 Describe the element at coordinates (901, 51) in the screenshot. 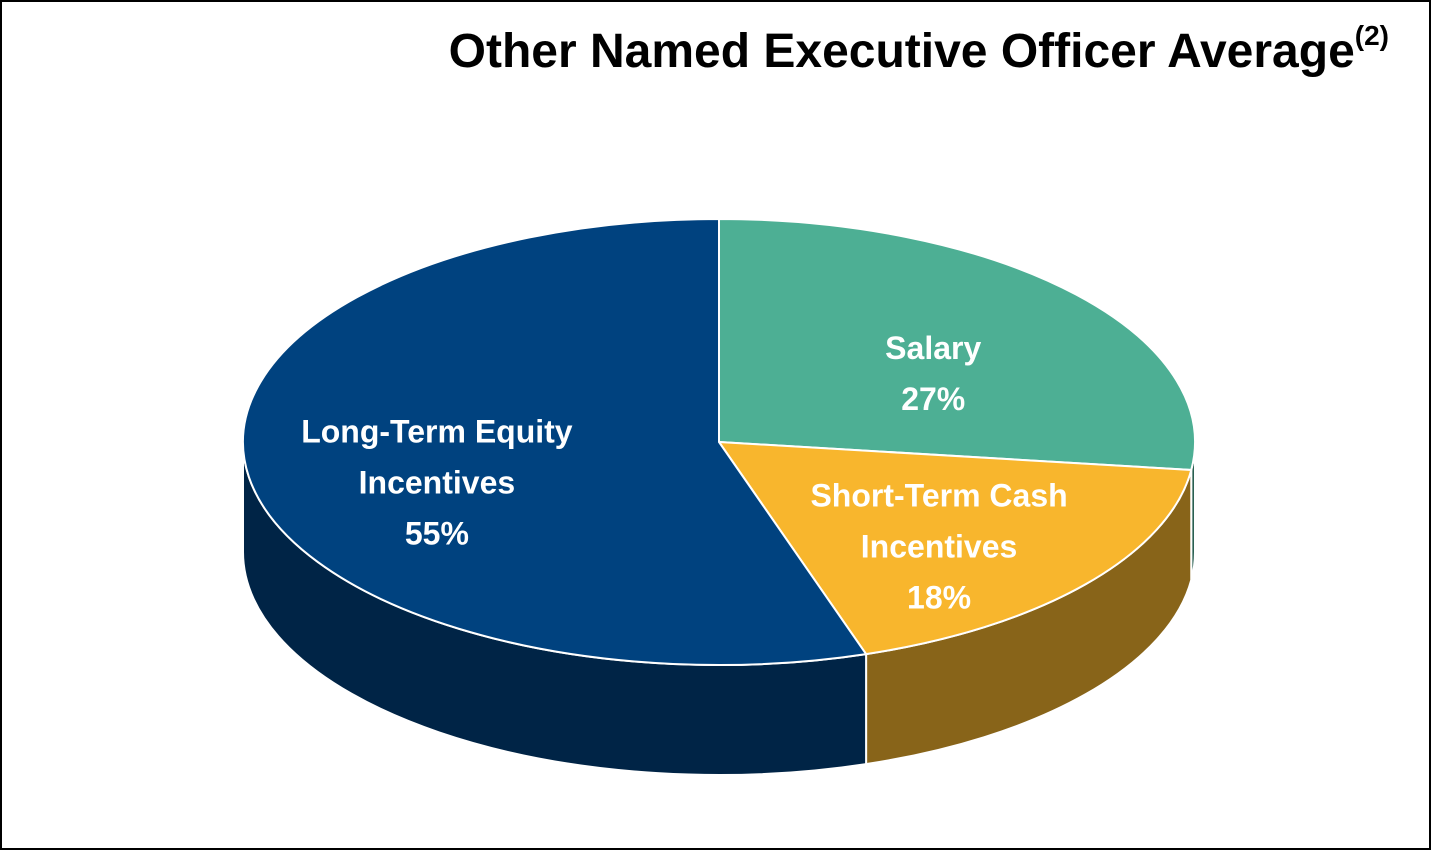

I see `chart-title: Other Named Executive Officer Average` at that location.